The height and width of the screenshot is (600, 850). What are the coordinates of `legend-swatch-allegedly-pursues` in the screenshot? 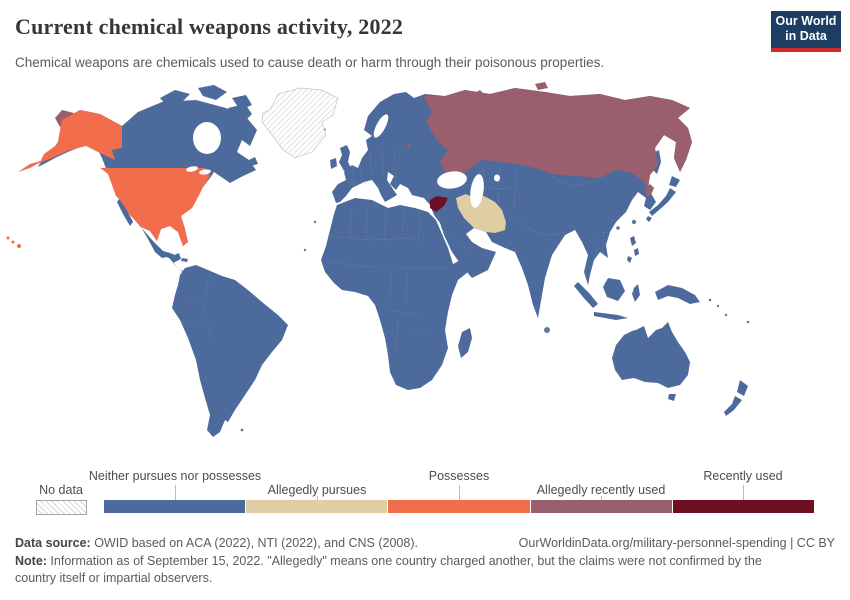 It's located at (317, 506).